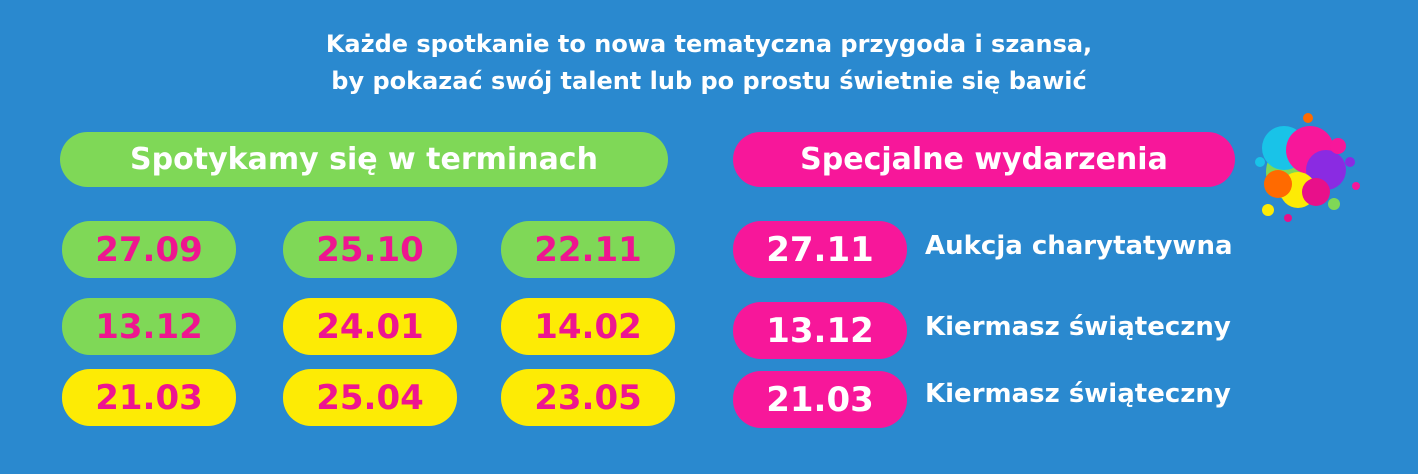  What do you see at coordinates (984, 159) in the screenshot?
I see `special-events-heading: Specjalne wydarzenia` at bounding box center [984, 159].